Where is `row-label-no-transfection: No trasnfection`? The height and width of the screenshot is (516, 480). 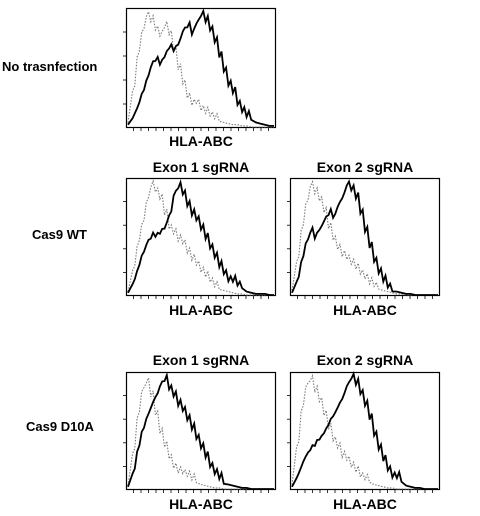
row-label-no-transfection: No trasnfection is located at coordinates (50, 66).